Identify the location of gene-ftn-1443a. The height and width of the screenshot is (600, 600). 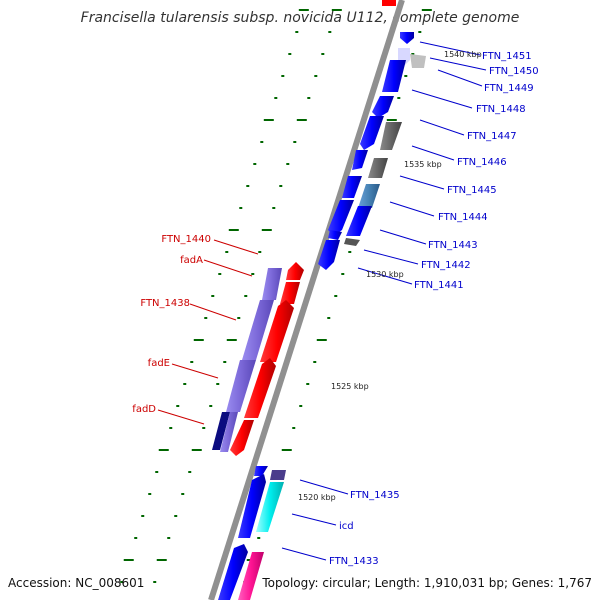
(341, 218).